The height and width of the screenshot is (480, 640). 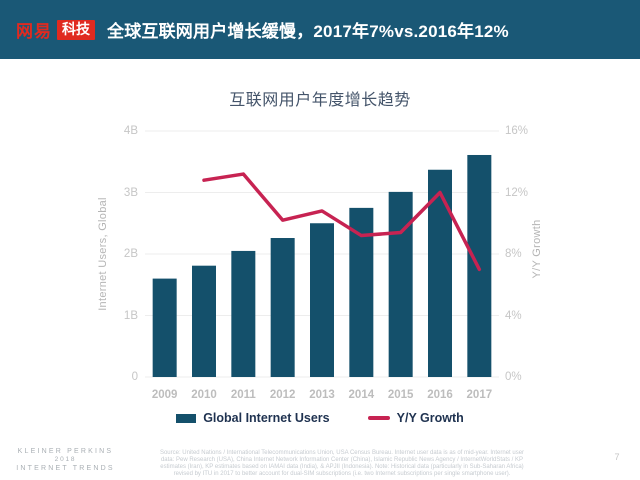 What do you see at coordinates (204, 395) in the screenshot?
I see `x-axis-label-2010: 2010` at bounding box center [204, 395].